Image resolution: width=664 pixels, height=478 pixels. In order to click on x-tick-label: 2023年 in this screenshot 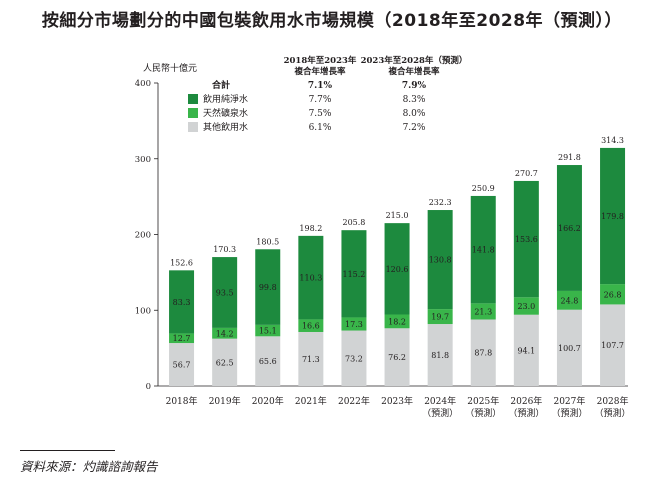, I will do `click(397, 401)`.